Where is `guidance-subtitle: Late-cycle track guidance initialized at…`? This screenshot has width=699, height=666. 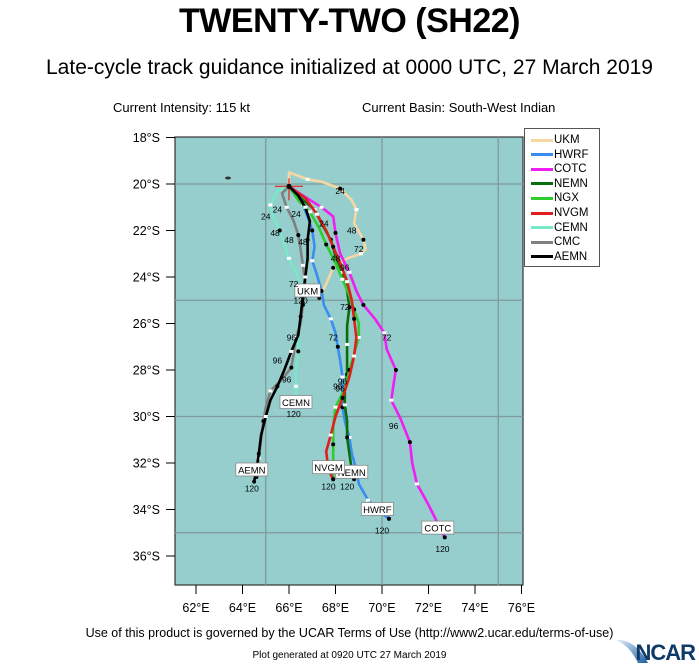 guidance-subtitle: Late-cycle track guidance initialized at… is located at coordinates (349, 67).